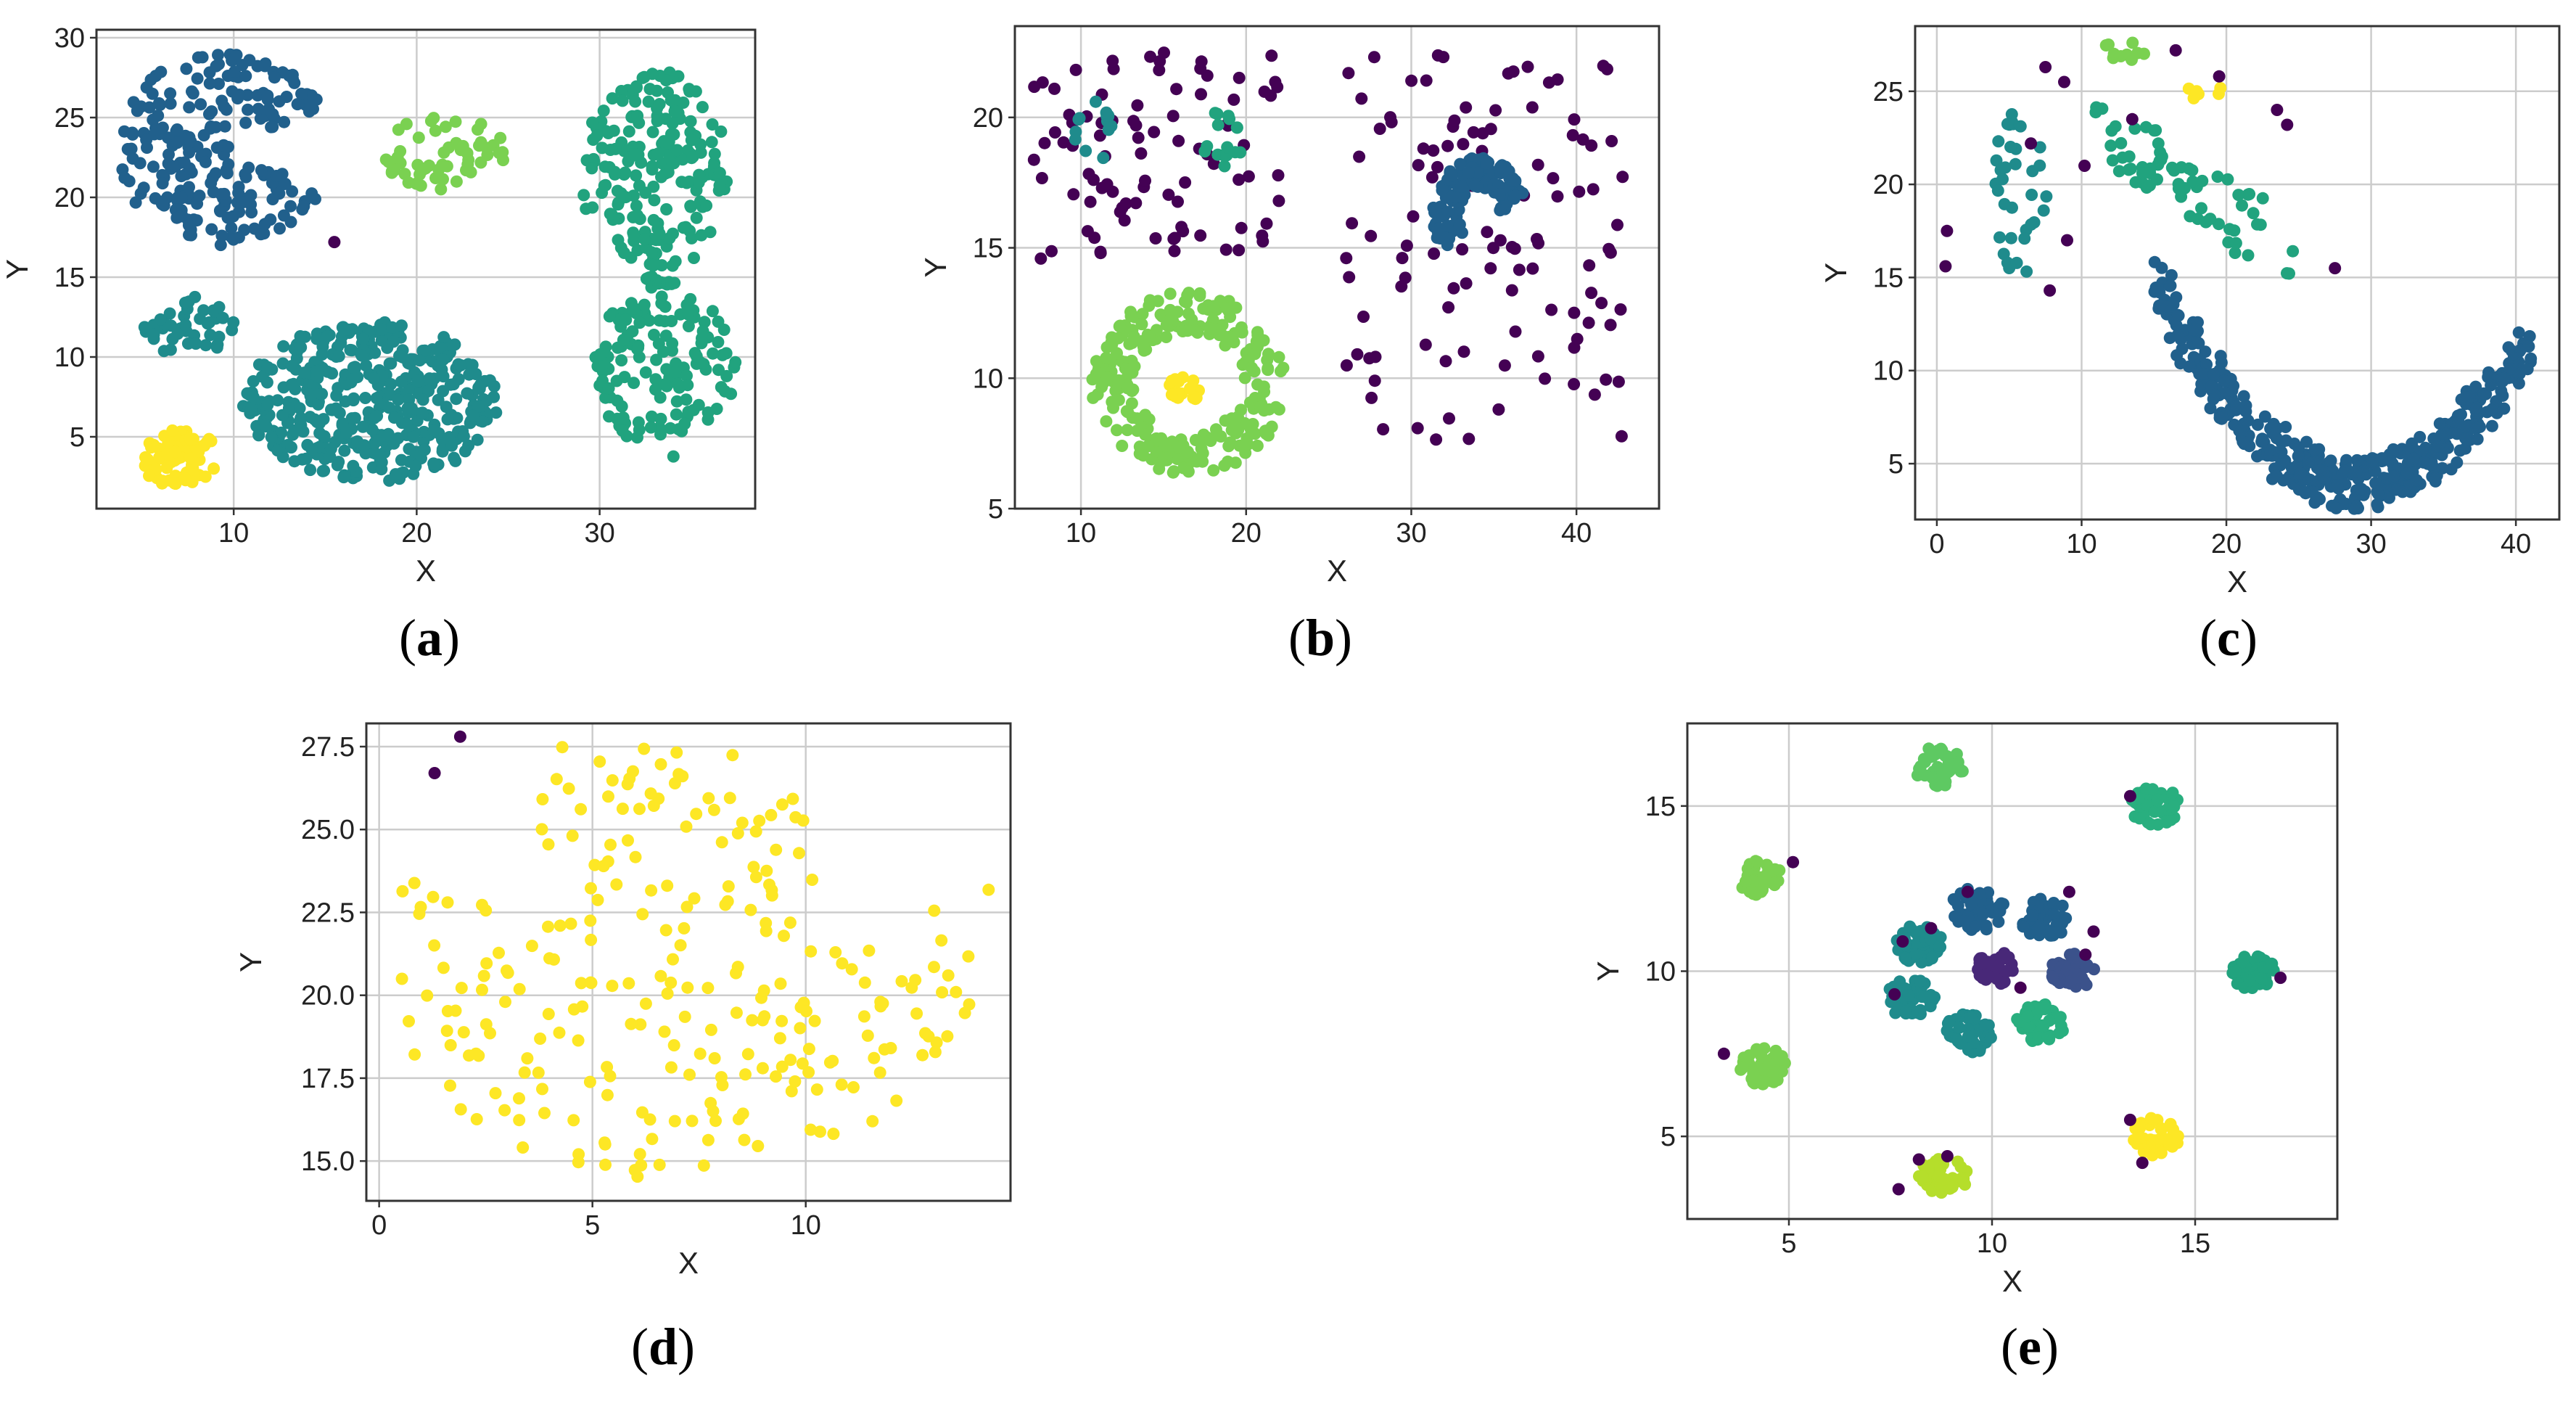 This screenshot has width=2576, height=1404. I want to click on points-b, so click(1328, 262).